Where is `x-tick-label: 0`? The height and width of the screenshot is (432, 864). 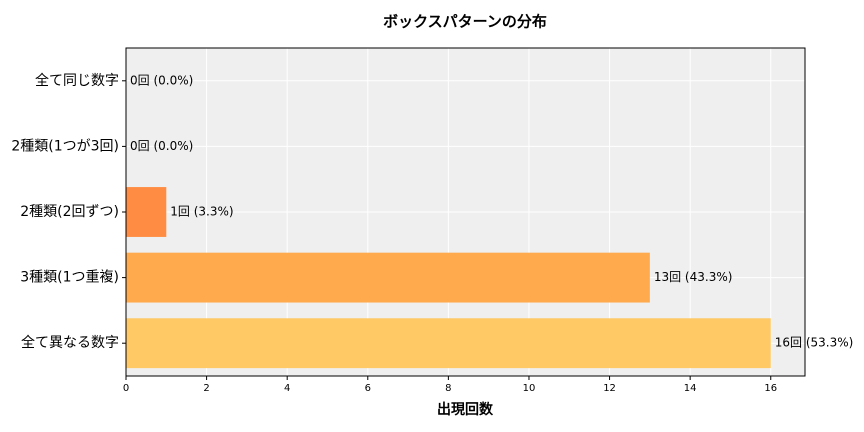 x-tick-label: 0 is located at coordinates (126, 388).